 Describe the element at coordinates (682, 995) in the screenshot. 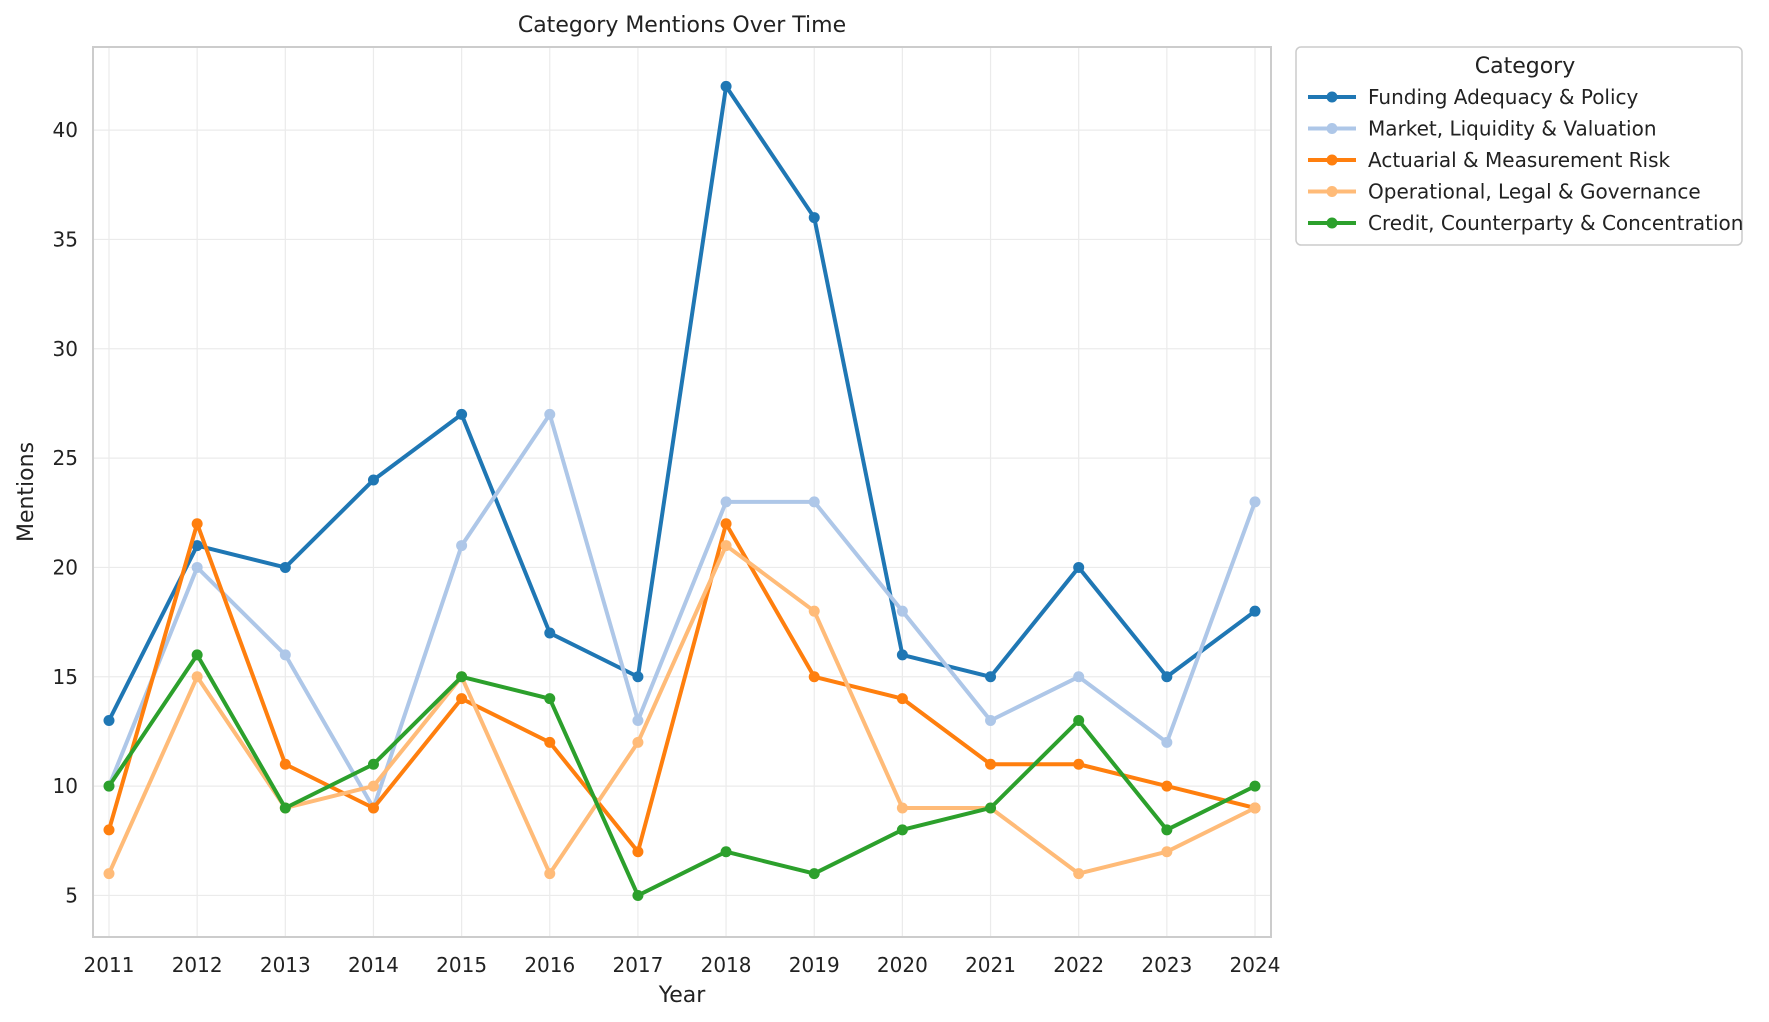

I see `x-axis-title: Year` at that location.